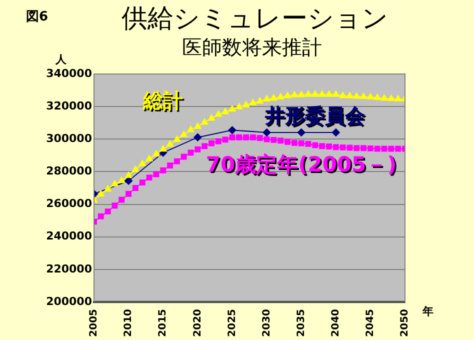  Describe the element at coordinates (69, 301) in the screenshot. I see `y-tick-label: 200000` at that location.